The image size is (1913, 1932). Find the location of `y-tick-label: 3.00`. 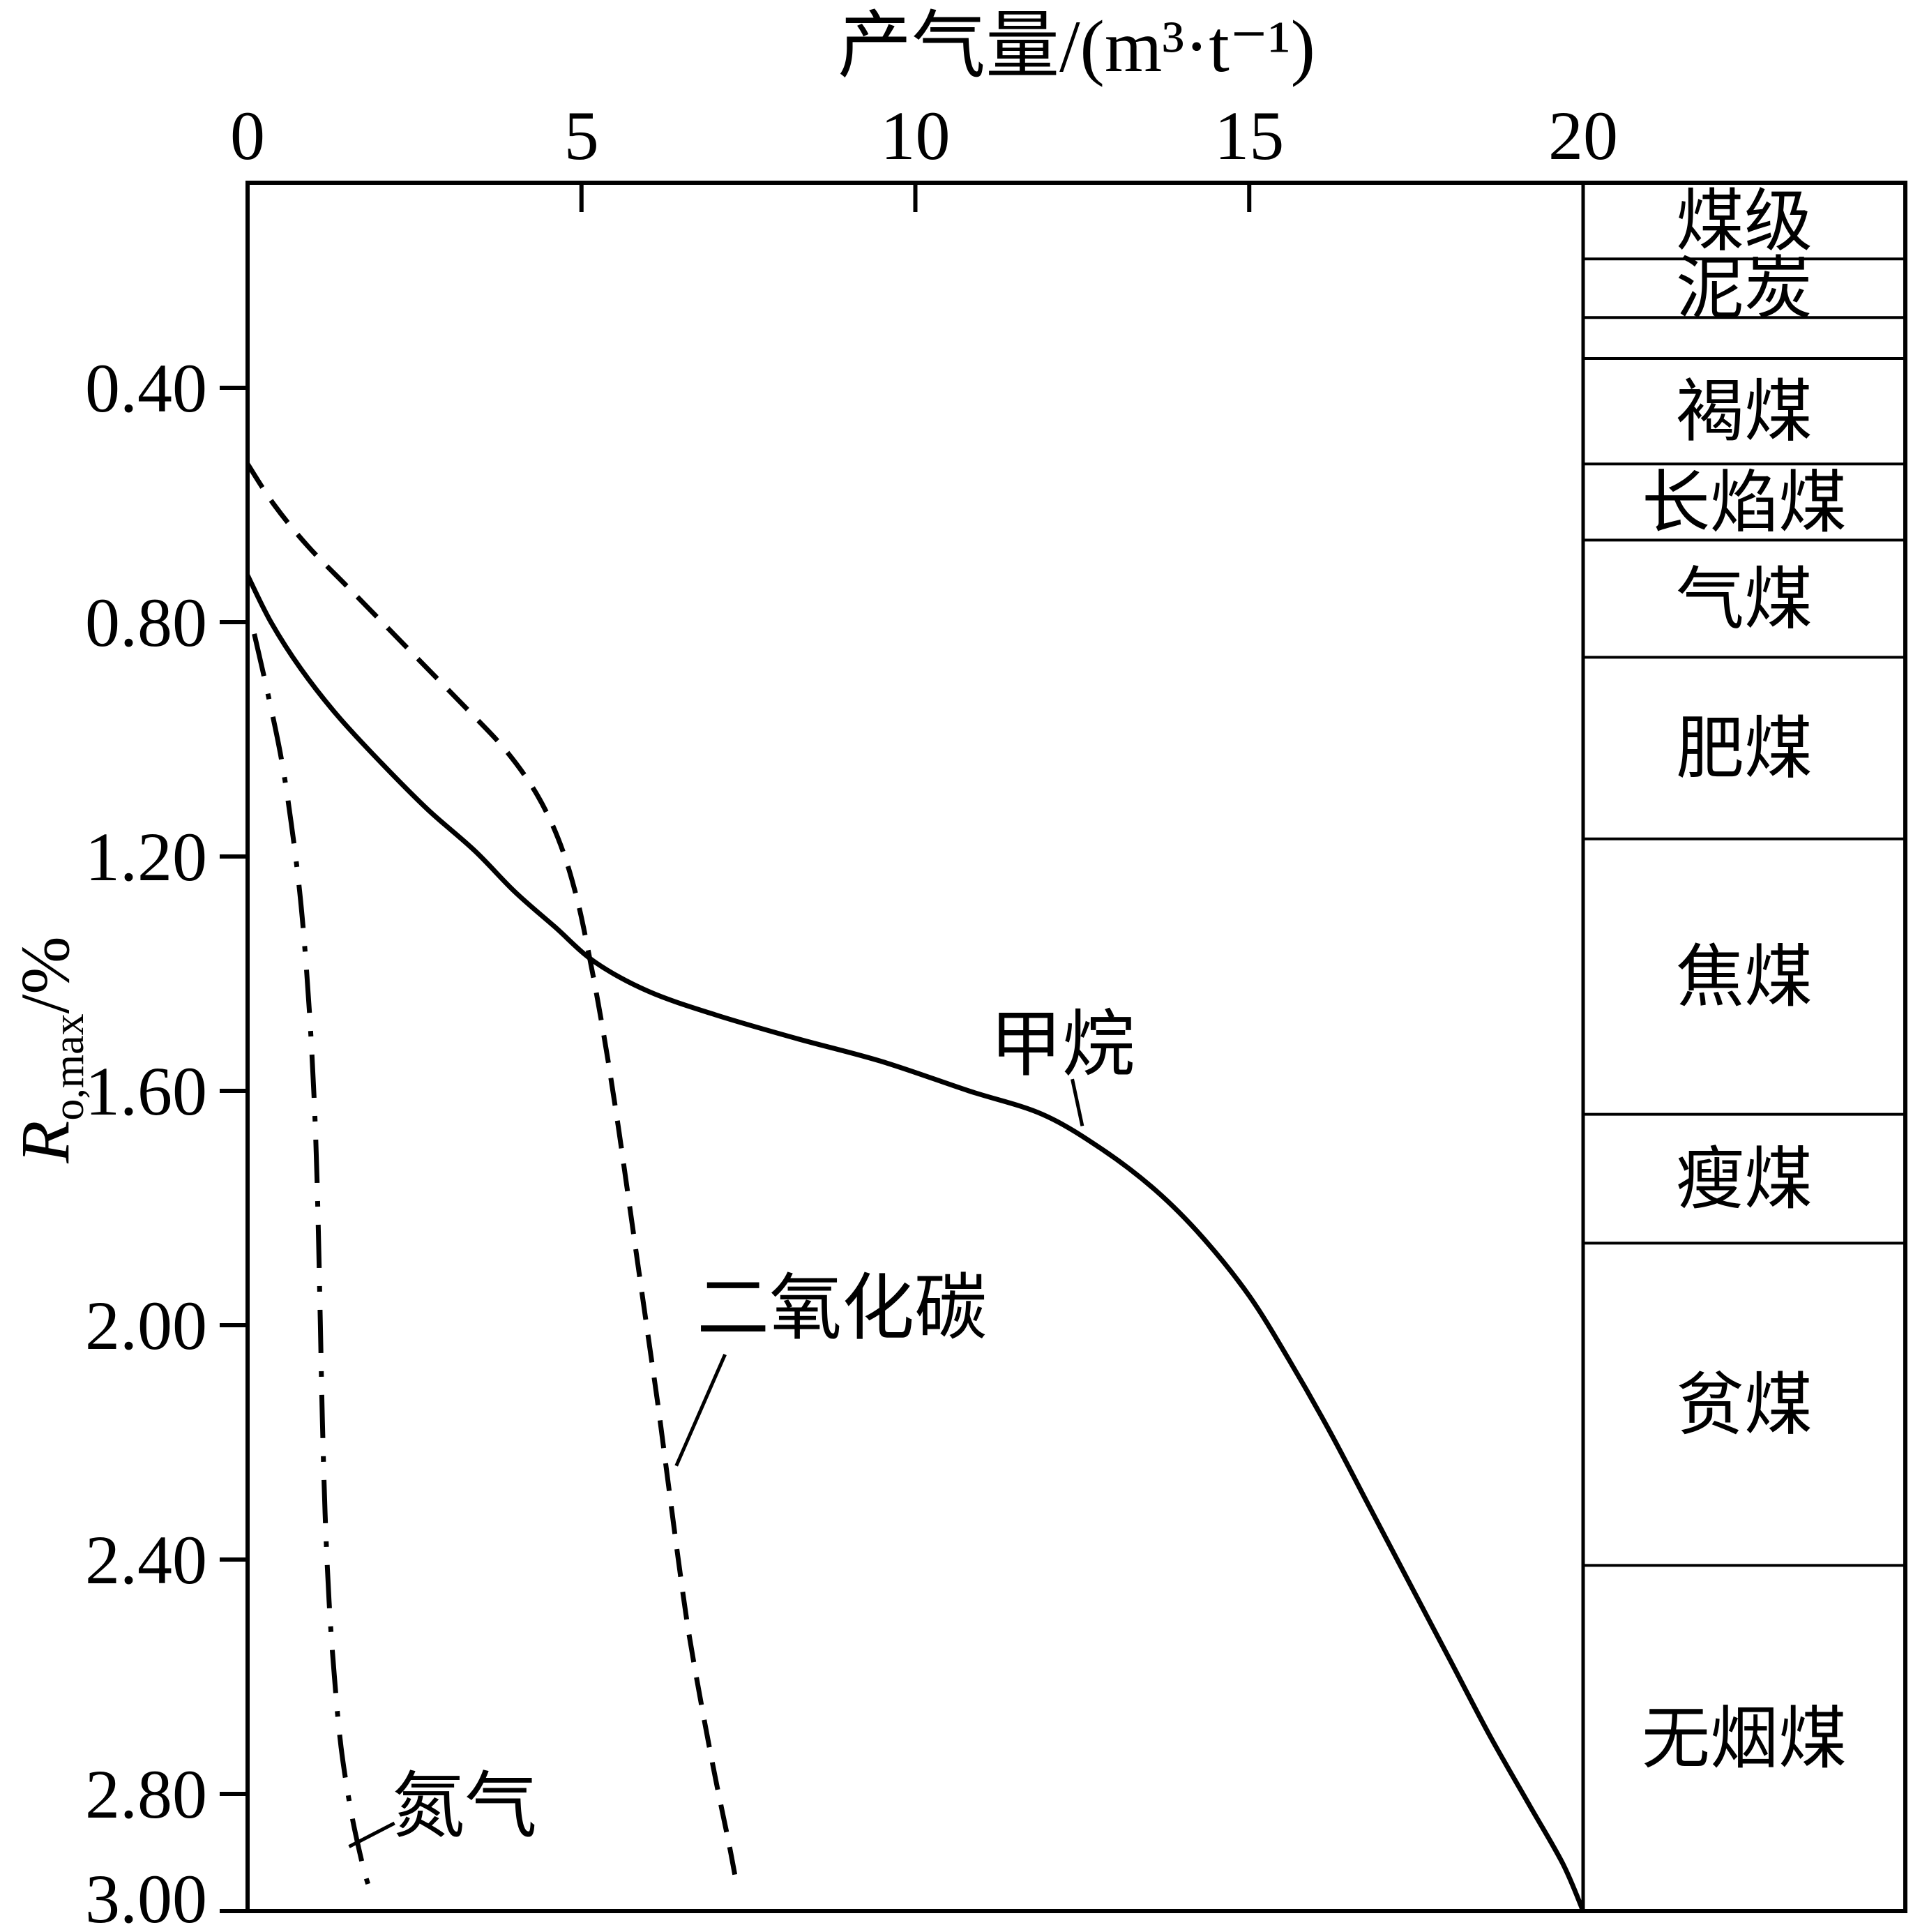

y-tick-label: 3.00 is located at coordinates (146, 1896).